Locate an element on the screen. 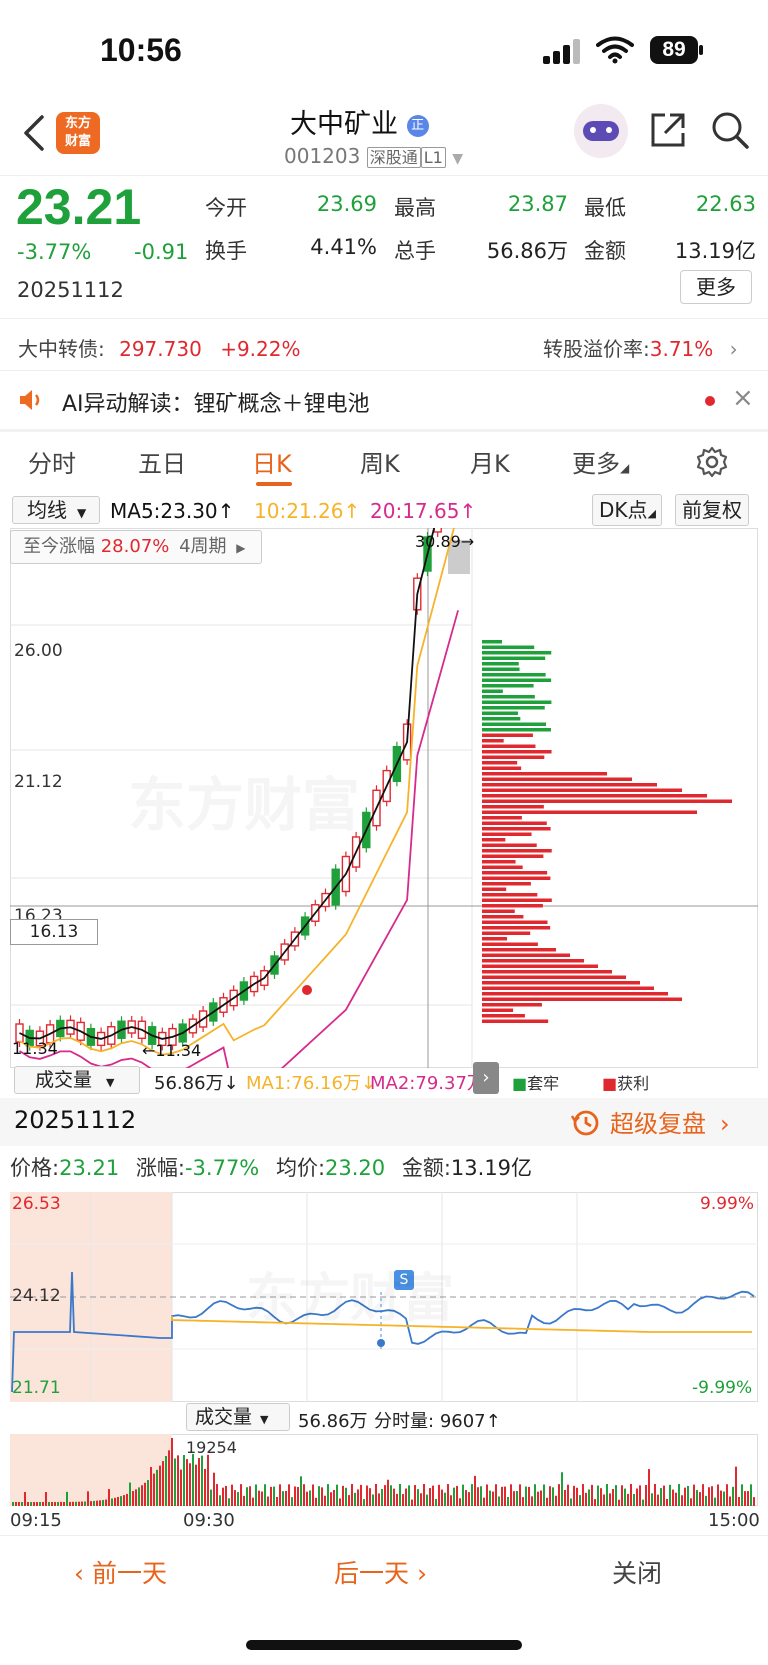 This screenshot has width=768, height=1665. convertible-bond-row: 大中转债: 297.730 +9.22% is located at coordinates (159, 347).